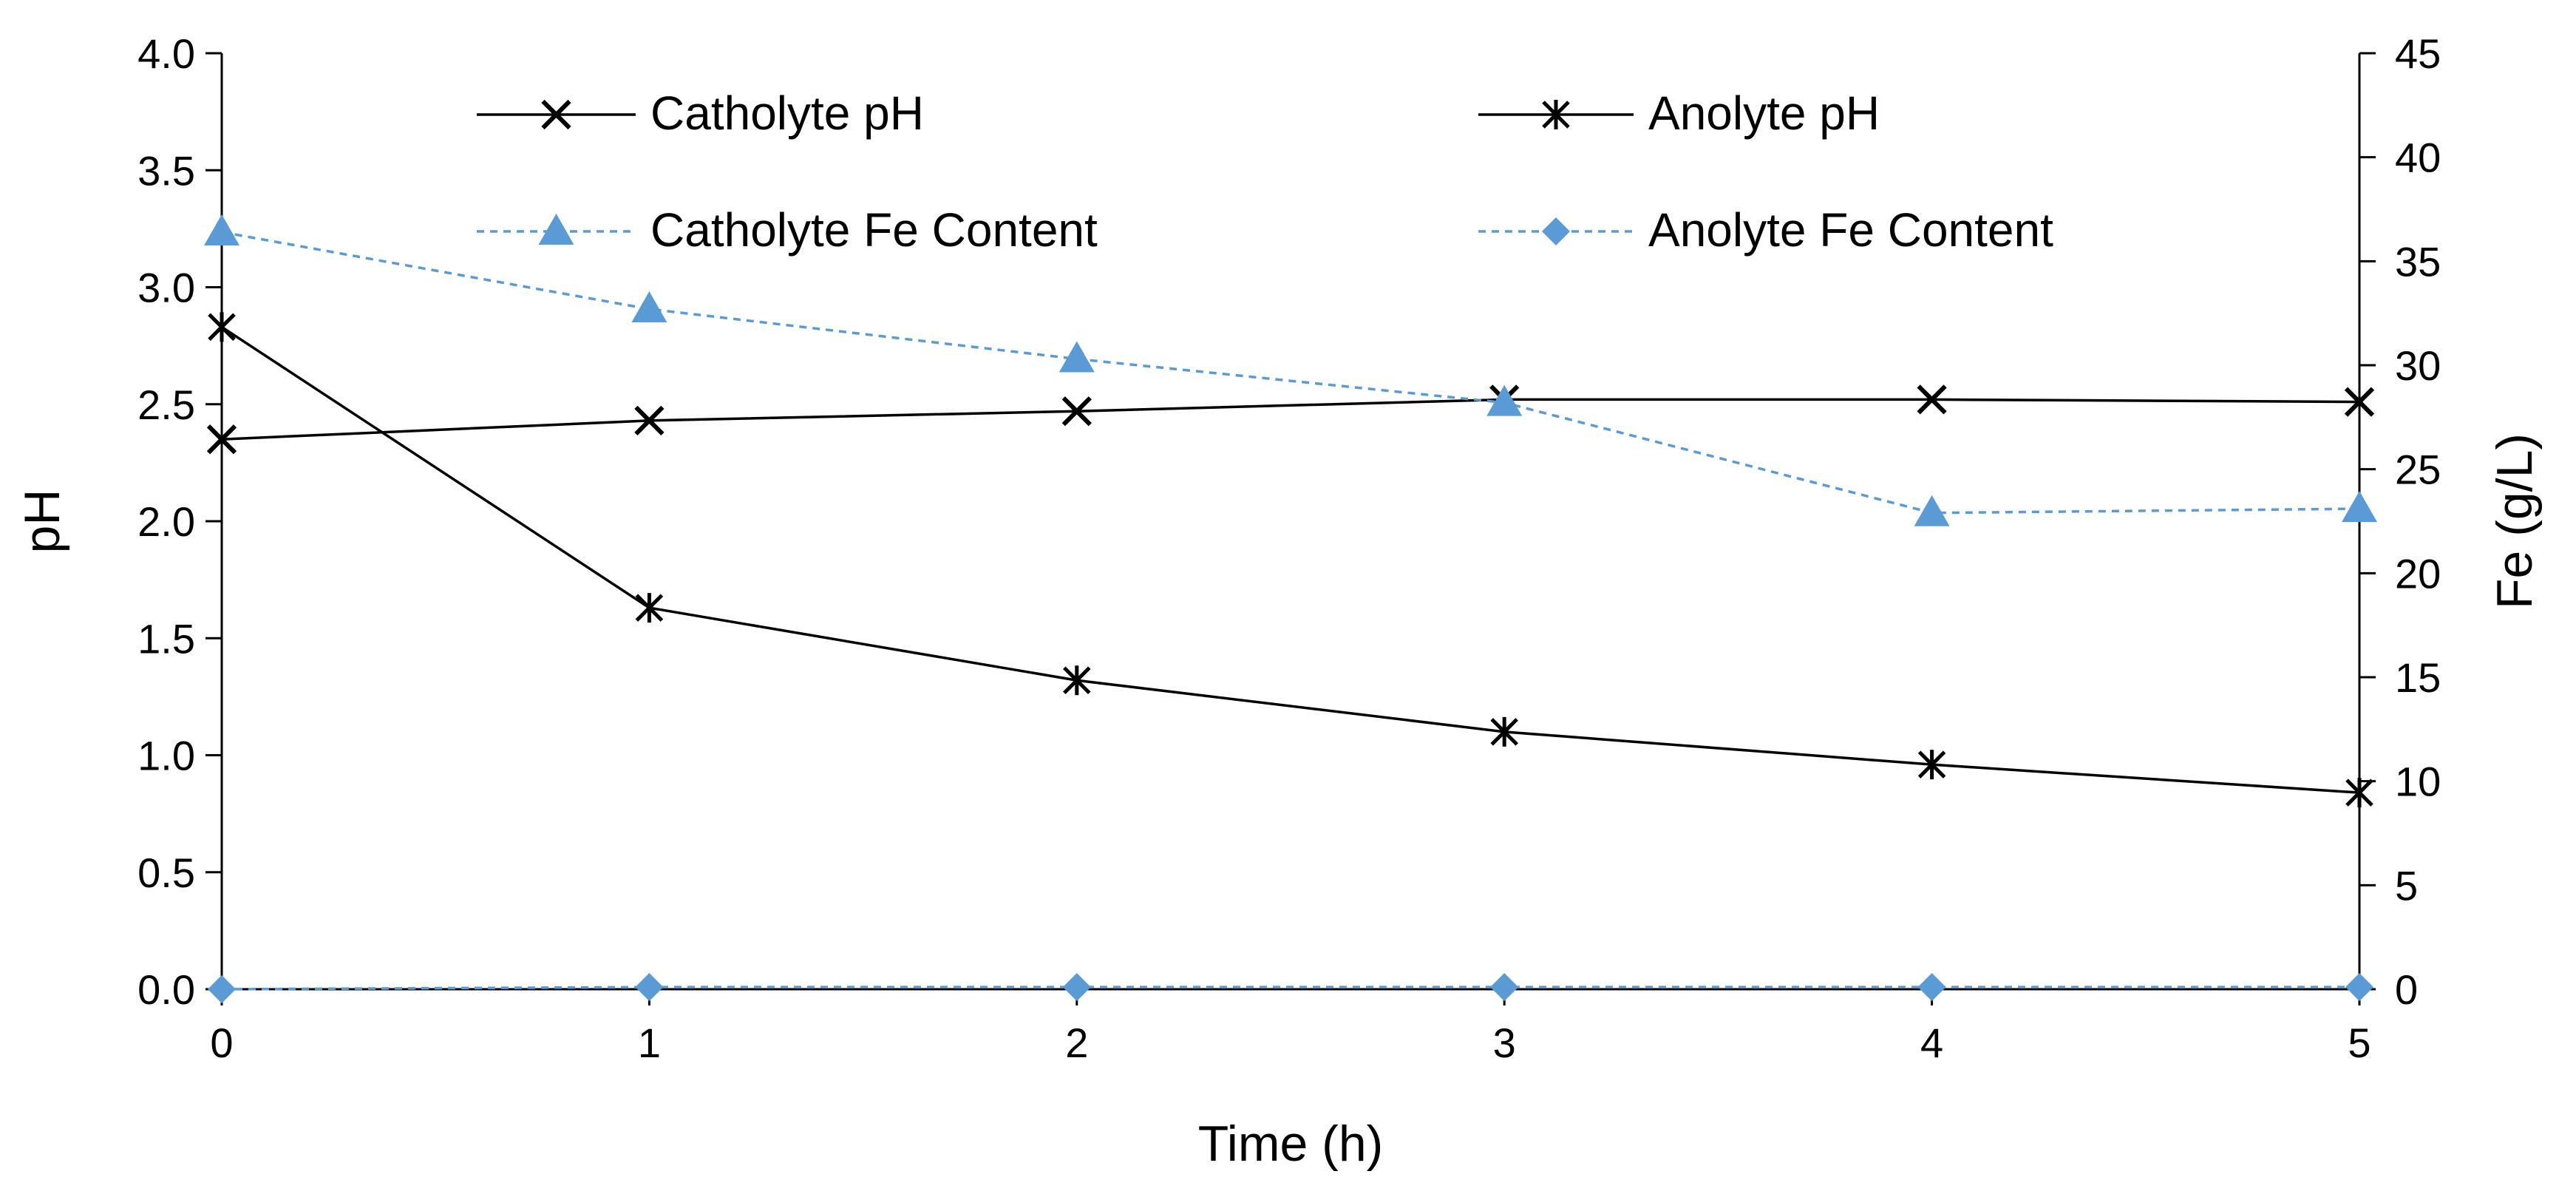 Image resolution: width=2576 pixels, height=1194 pixels. I want to click on x-axis-title: Time (h), so click(1291, 1144).